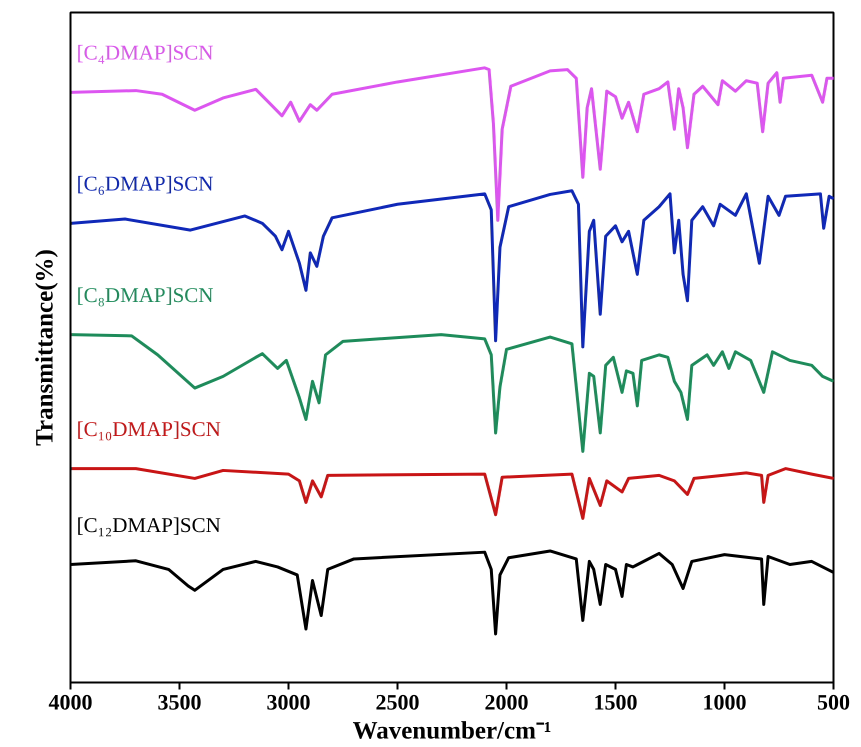  I want to click on x-axis-title: Wavenumber/cm⁻¹, so click(452, 731).